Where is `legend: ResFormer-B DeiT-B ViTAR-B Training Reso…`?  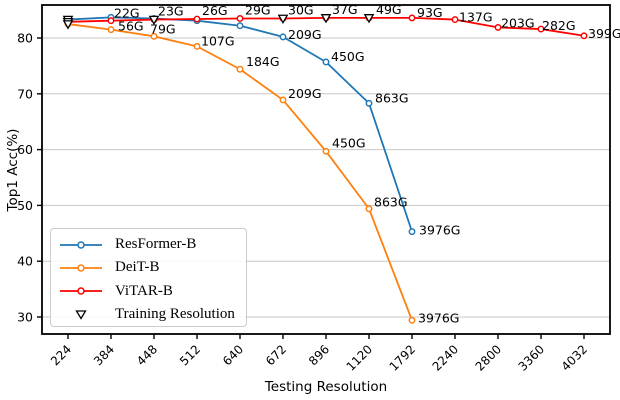 legend: ResFormer-B DeiT-B ViTAR-B Training Reso… is located at coordinates (148, 277).